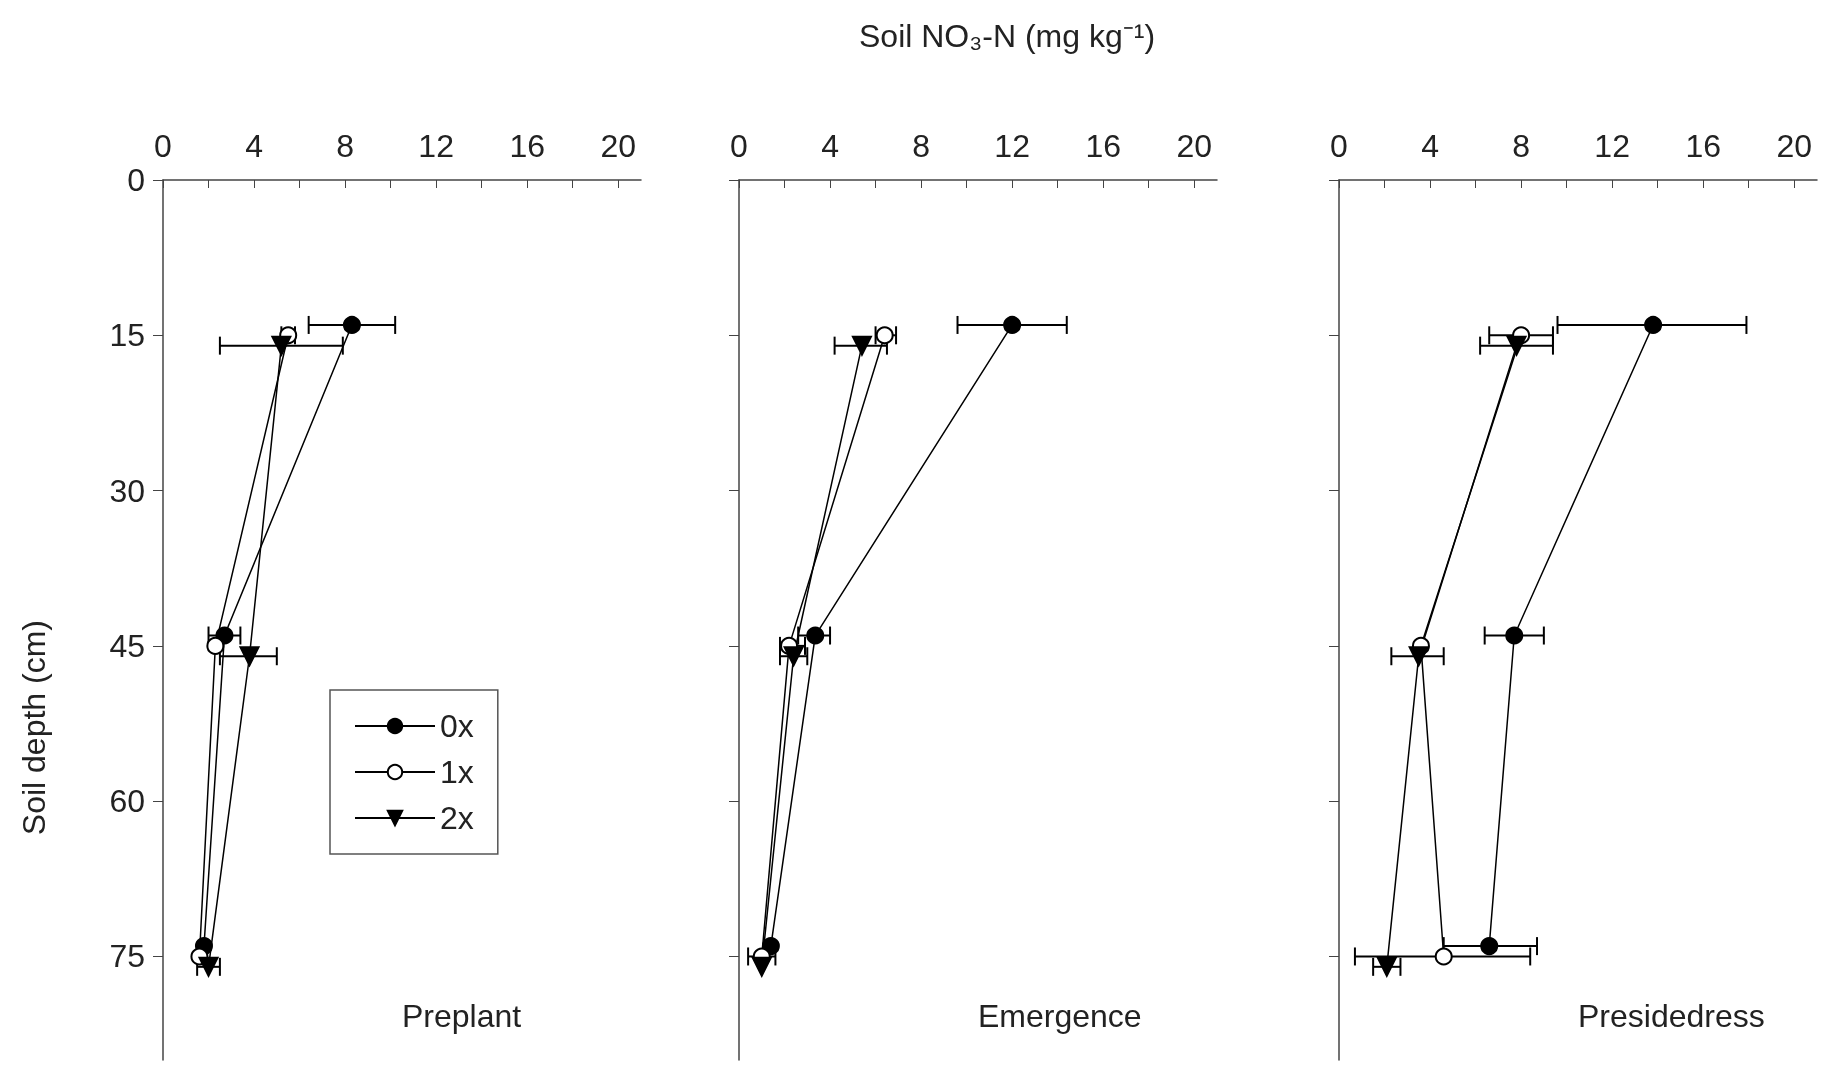  Describe the element at coordinates (457, 726) in the screenshot. I see `legend-label: 0x` at that location.